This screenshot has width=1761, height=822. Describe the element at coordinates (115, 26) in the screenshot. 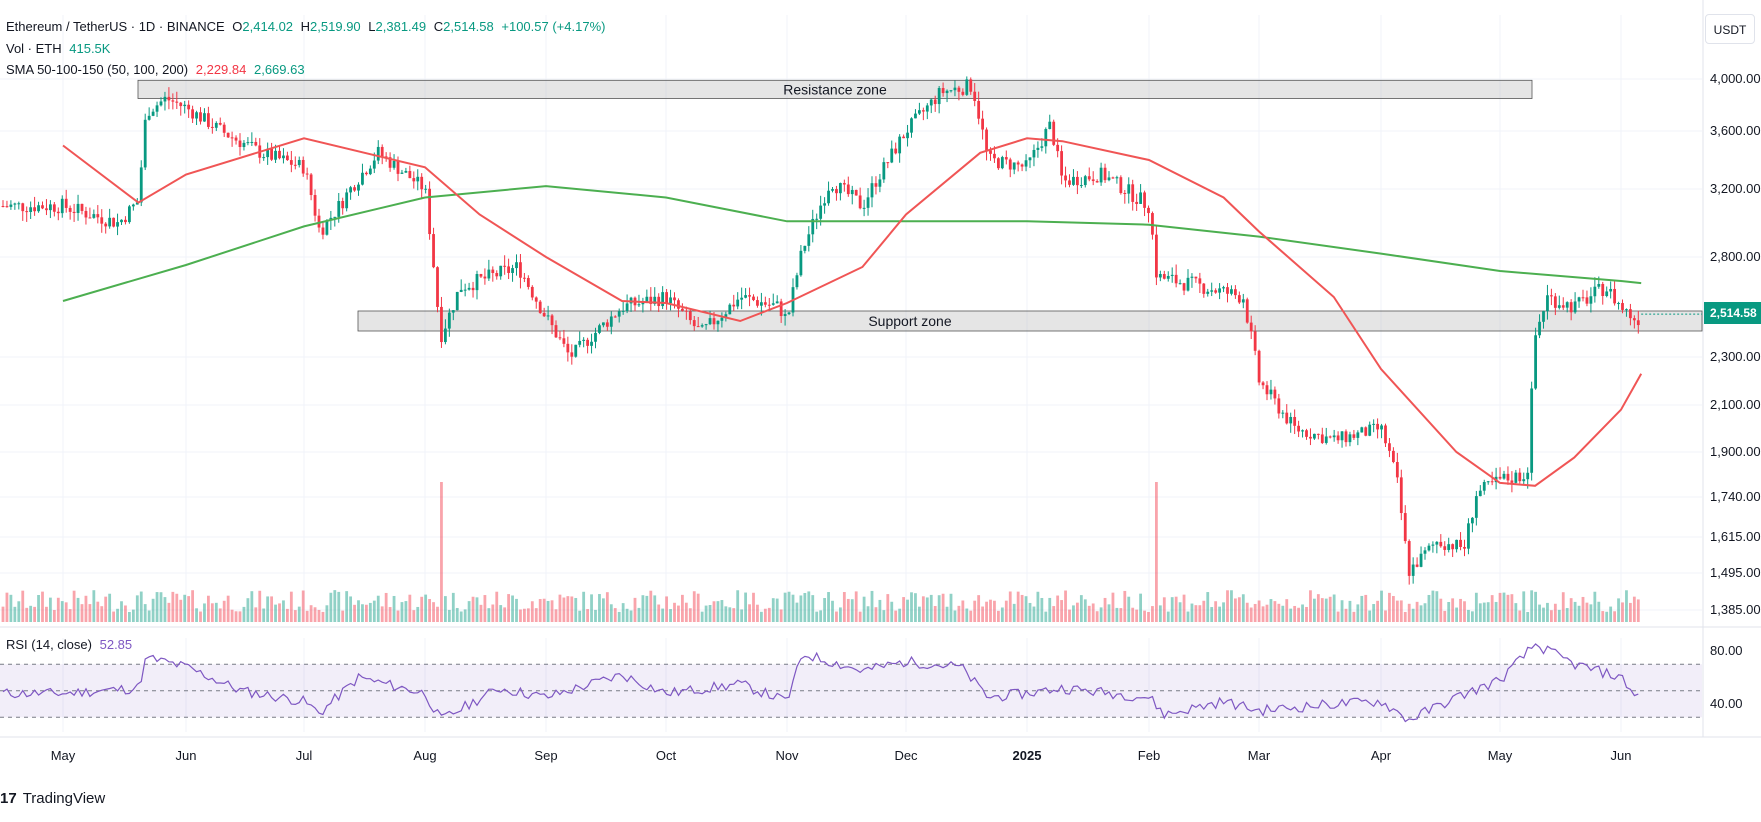

I see `symbol-title: Ethereum / TetherUS · 1D · BINANCE` at that location.